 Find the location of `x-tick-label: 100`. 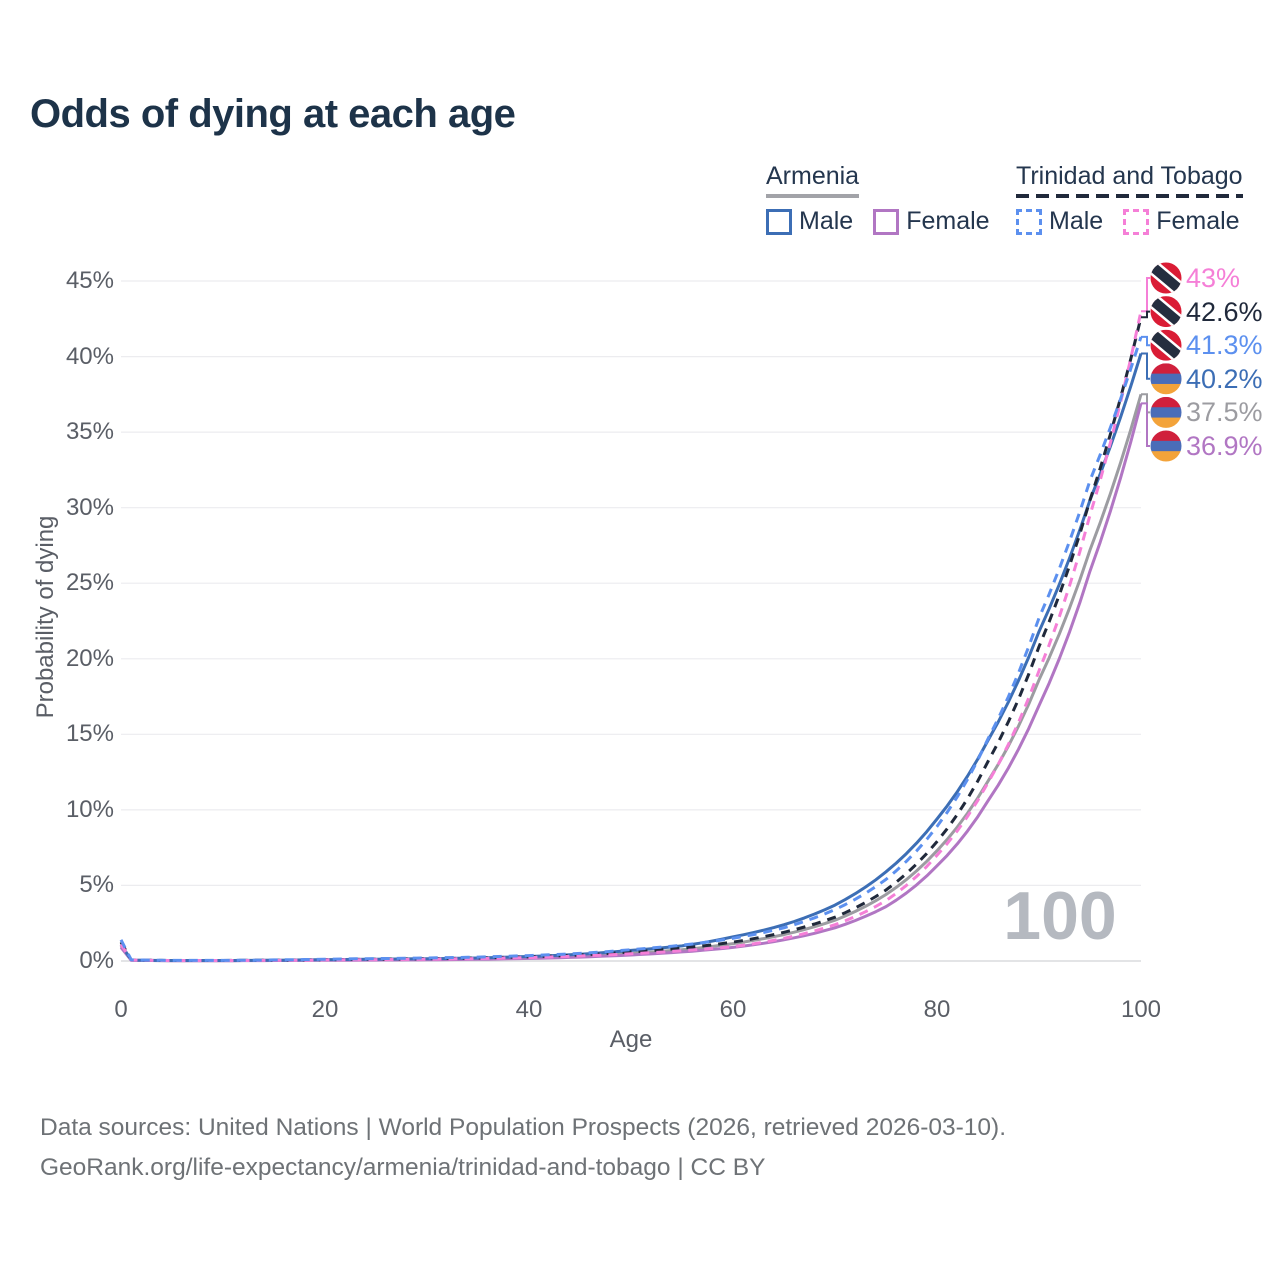

x-tick-label: 100 is located at coordinates (1141, 1009).